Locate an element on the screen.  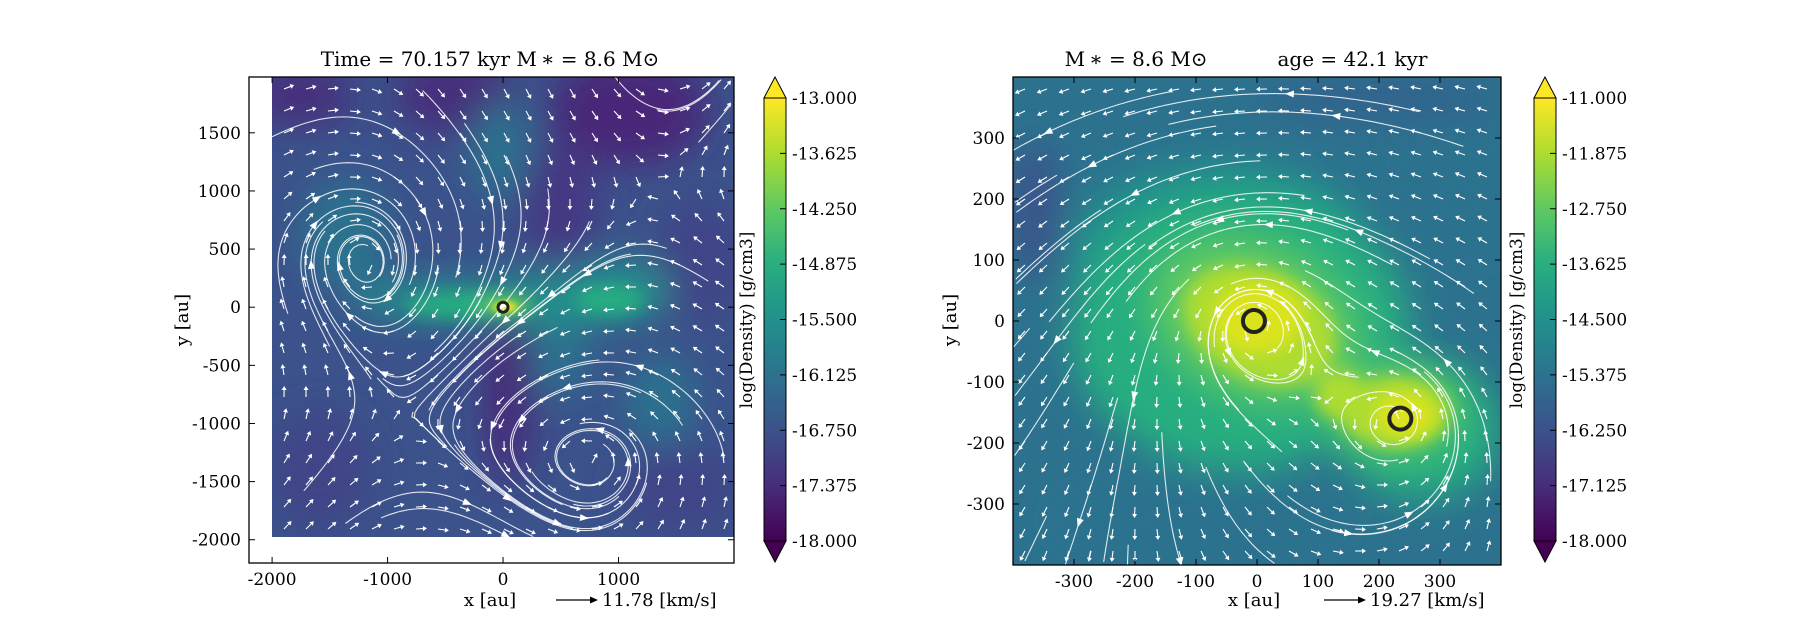
colorbar-tick-label: -16.250 is located at coordinates (1594, 431).